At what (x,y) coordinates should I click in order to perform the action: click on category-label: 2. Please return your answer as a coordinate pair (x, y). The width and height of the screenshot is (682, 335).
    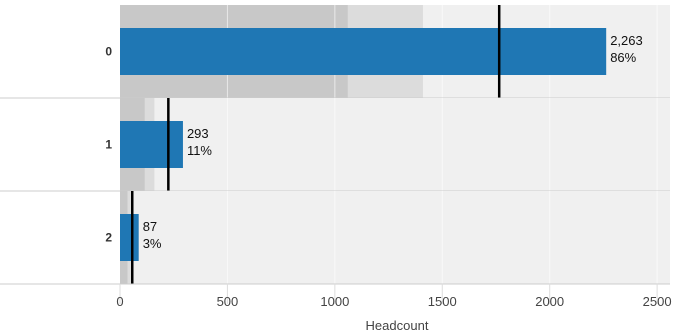
    Looking at the image, I should click on (108, 238).